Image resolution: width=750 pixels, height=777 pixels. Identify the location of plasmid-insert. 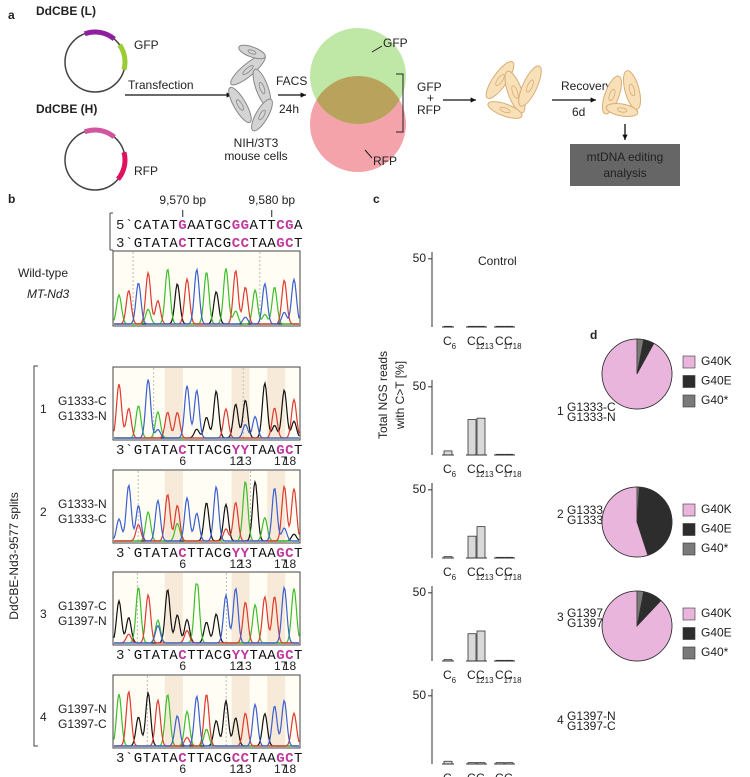
(99, 35).